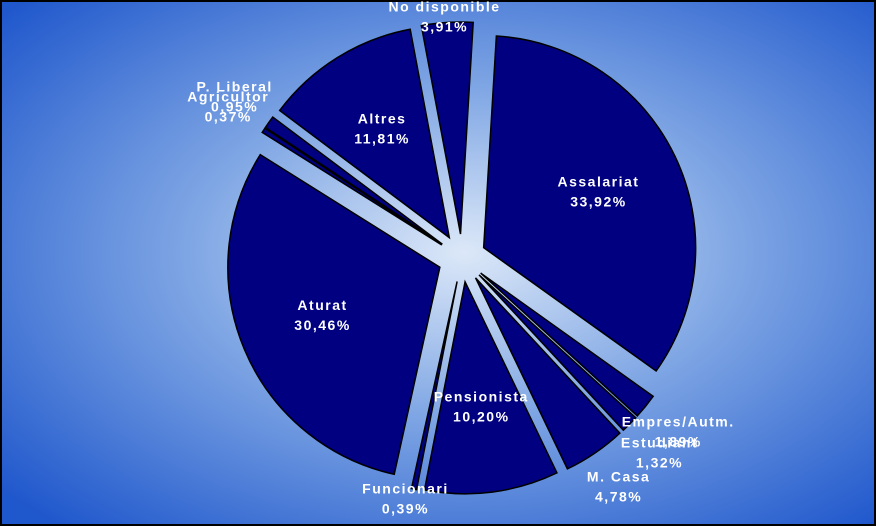 The height and width of the screenshot is (526, 876). Describe the element at coordinates (598, 182) in the screenshot. I see `slice-label: Assalariat` at that location.